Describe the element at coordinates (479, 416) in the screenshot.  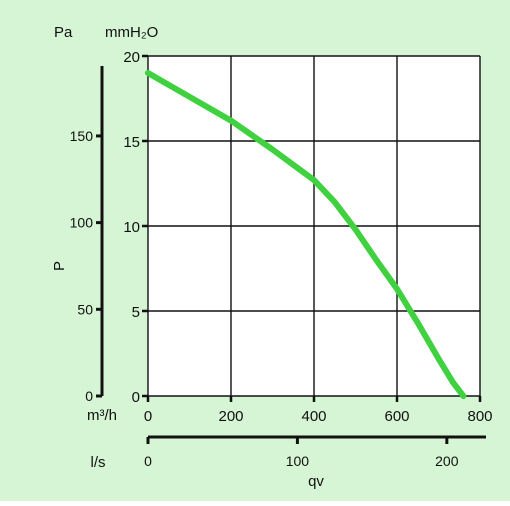
I see `m3h-tick-label: 800` at that location.